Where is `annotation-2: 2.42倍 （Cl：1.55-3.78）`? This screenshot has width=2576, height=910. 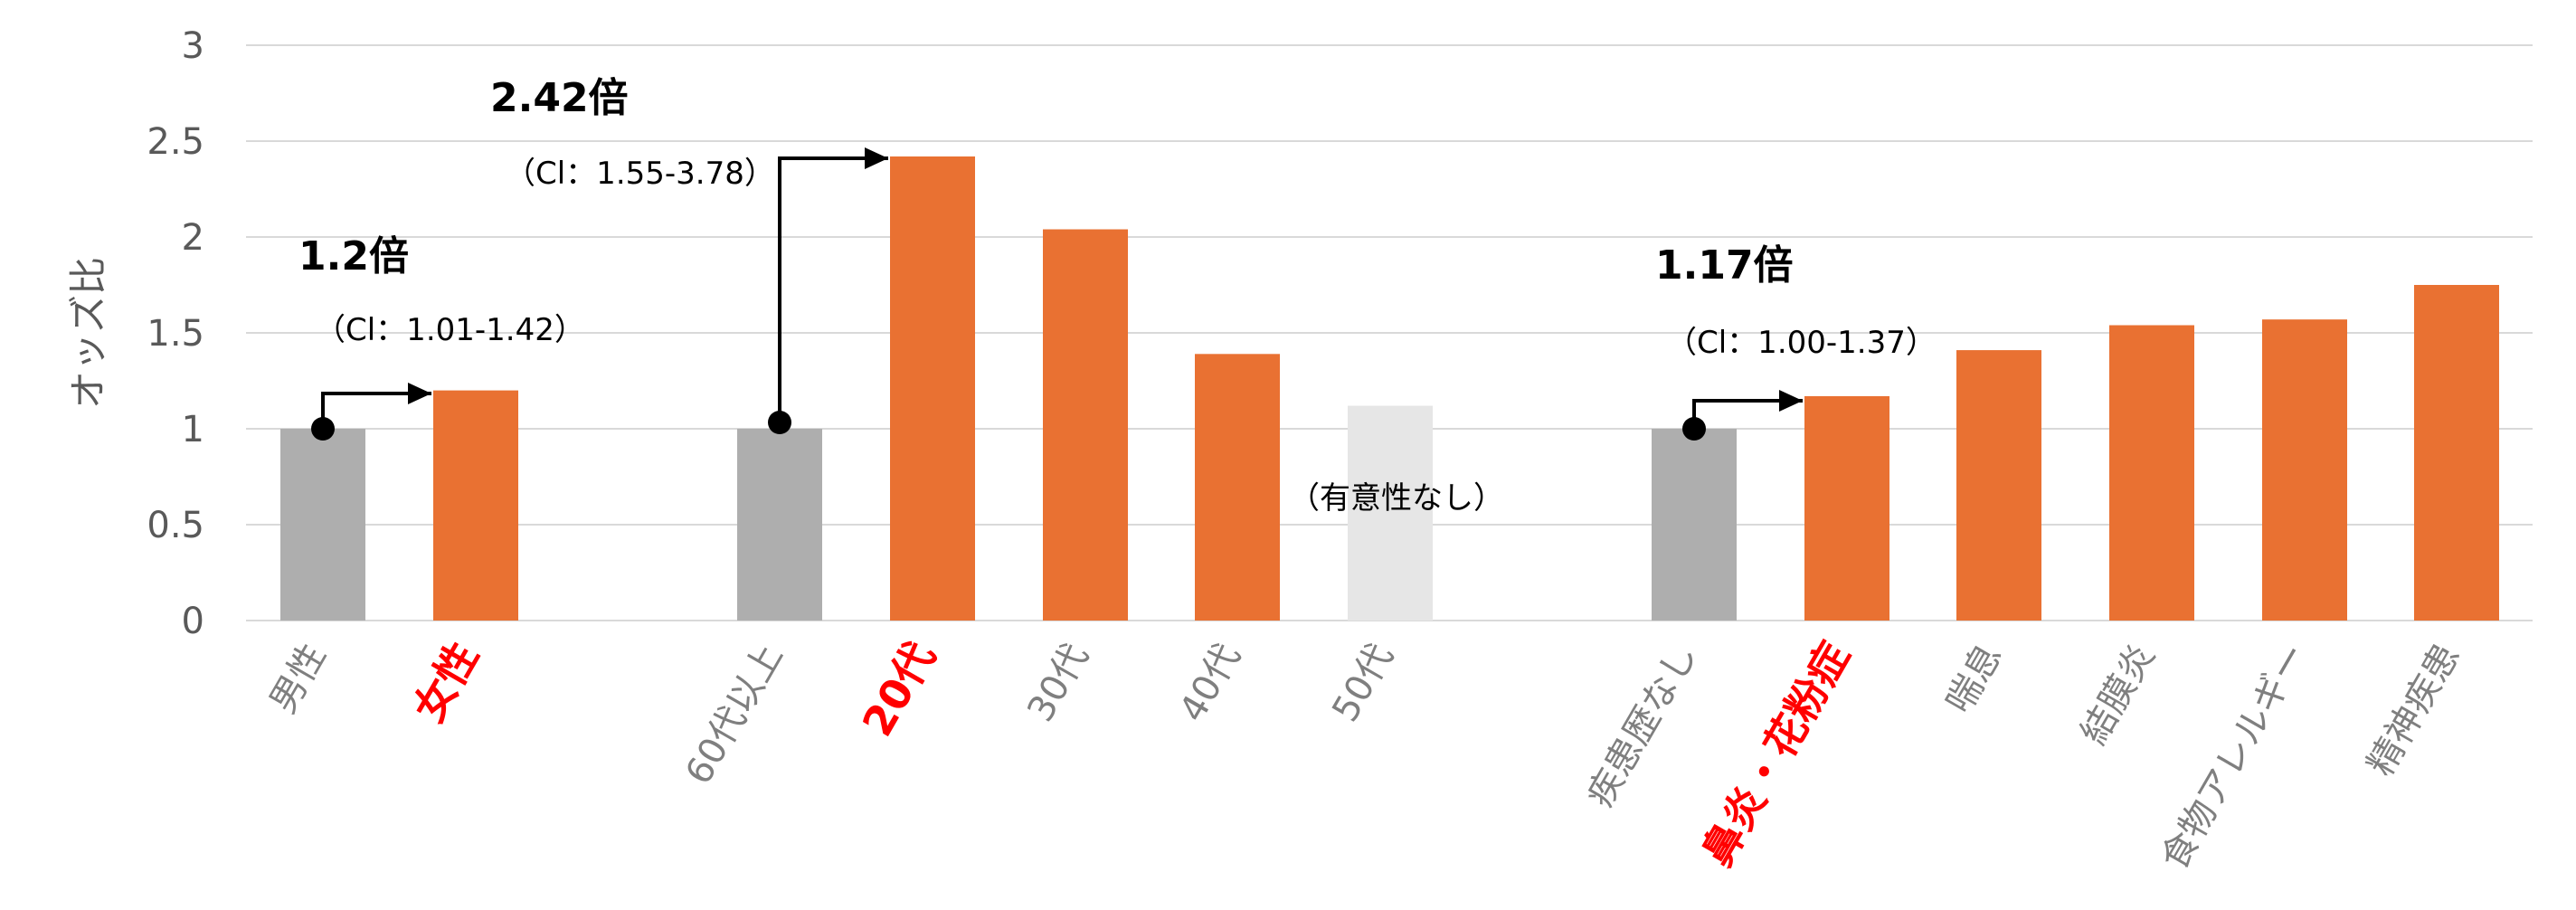 annotation-2: 2.42倍 （Cl：1.55-3.78） is located at coordinates (689, 254).